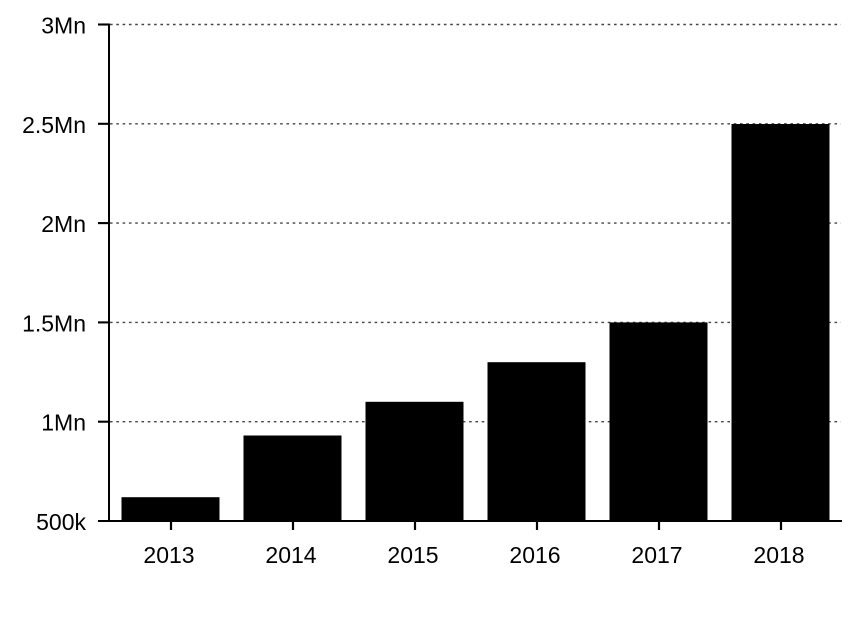 This screenshot has width=866, height=643. What do you see at coordinates (54, 125) in the screenshot?
I see `svg-text: 2.5Mn` at bounding box center [54, 125].